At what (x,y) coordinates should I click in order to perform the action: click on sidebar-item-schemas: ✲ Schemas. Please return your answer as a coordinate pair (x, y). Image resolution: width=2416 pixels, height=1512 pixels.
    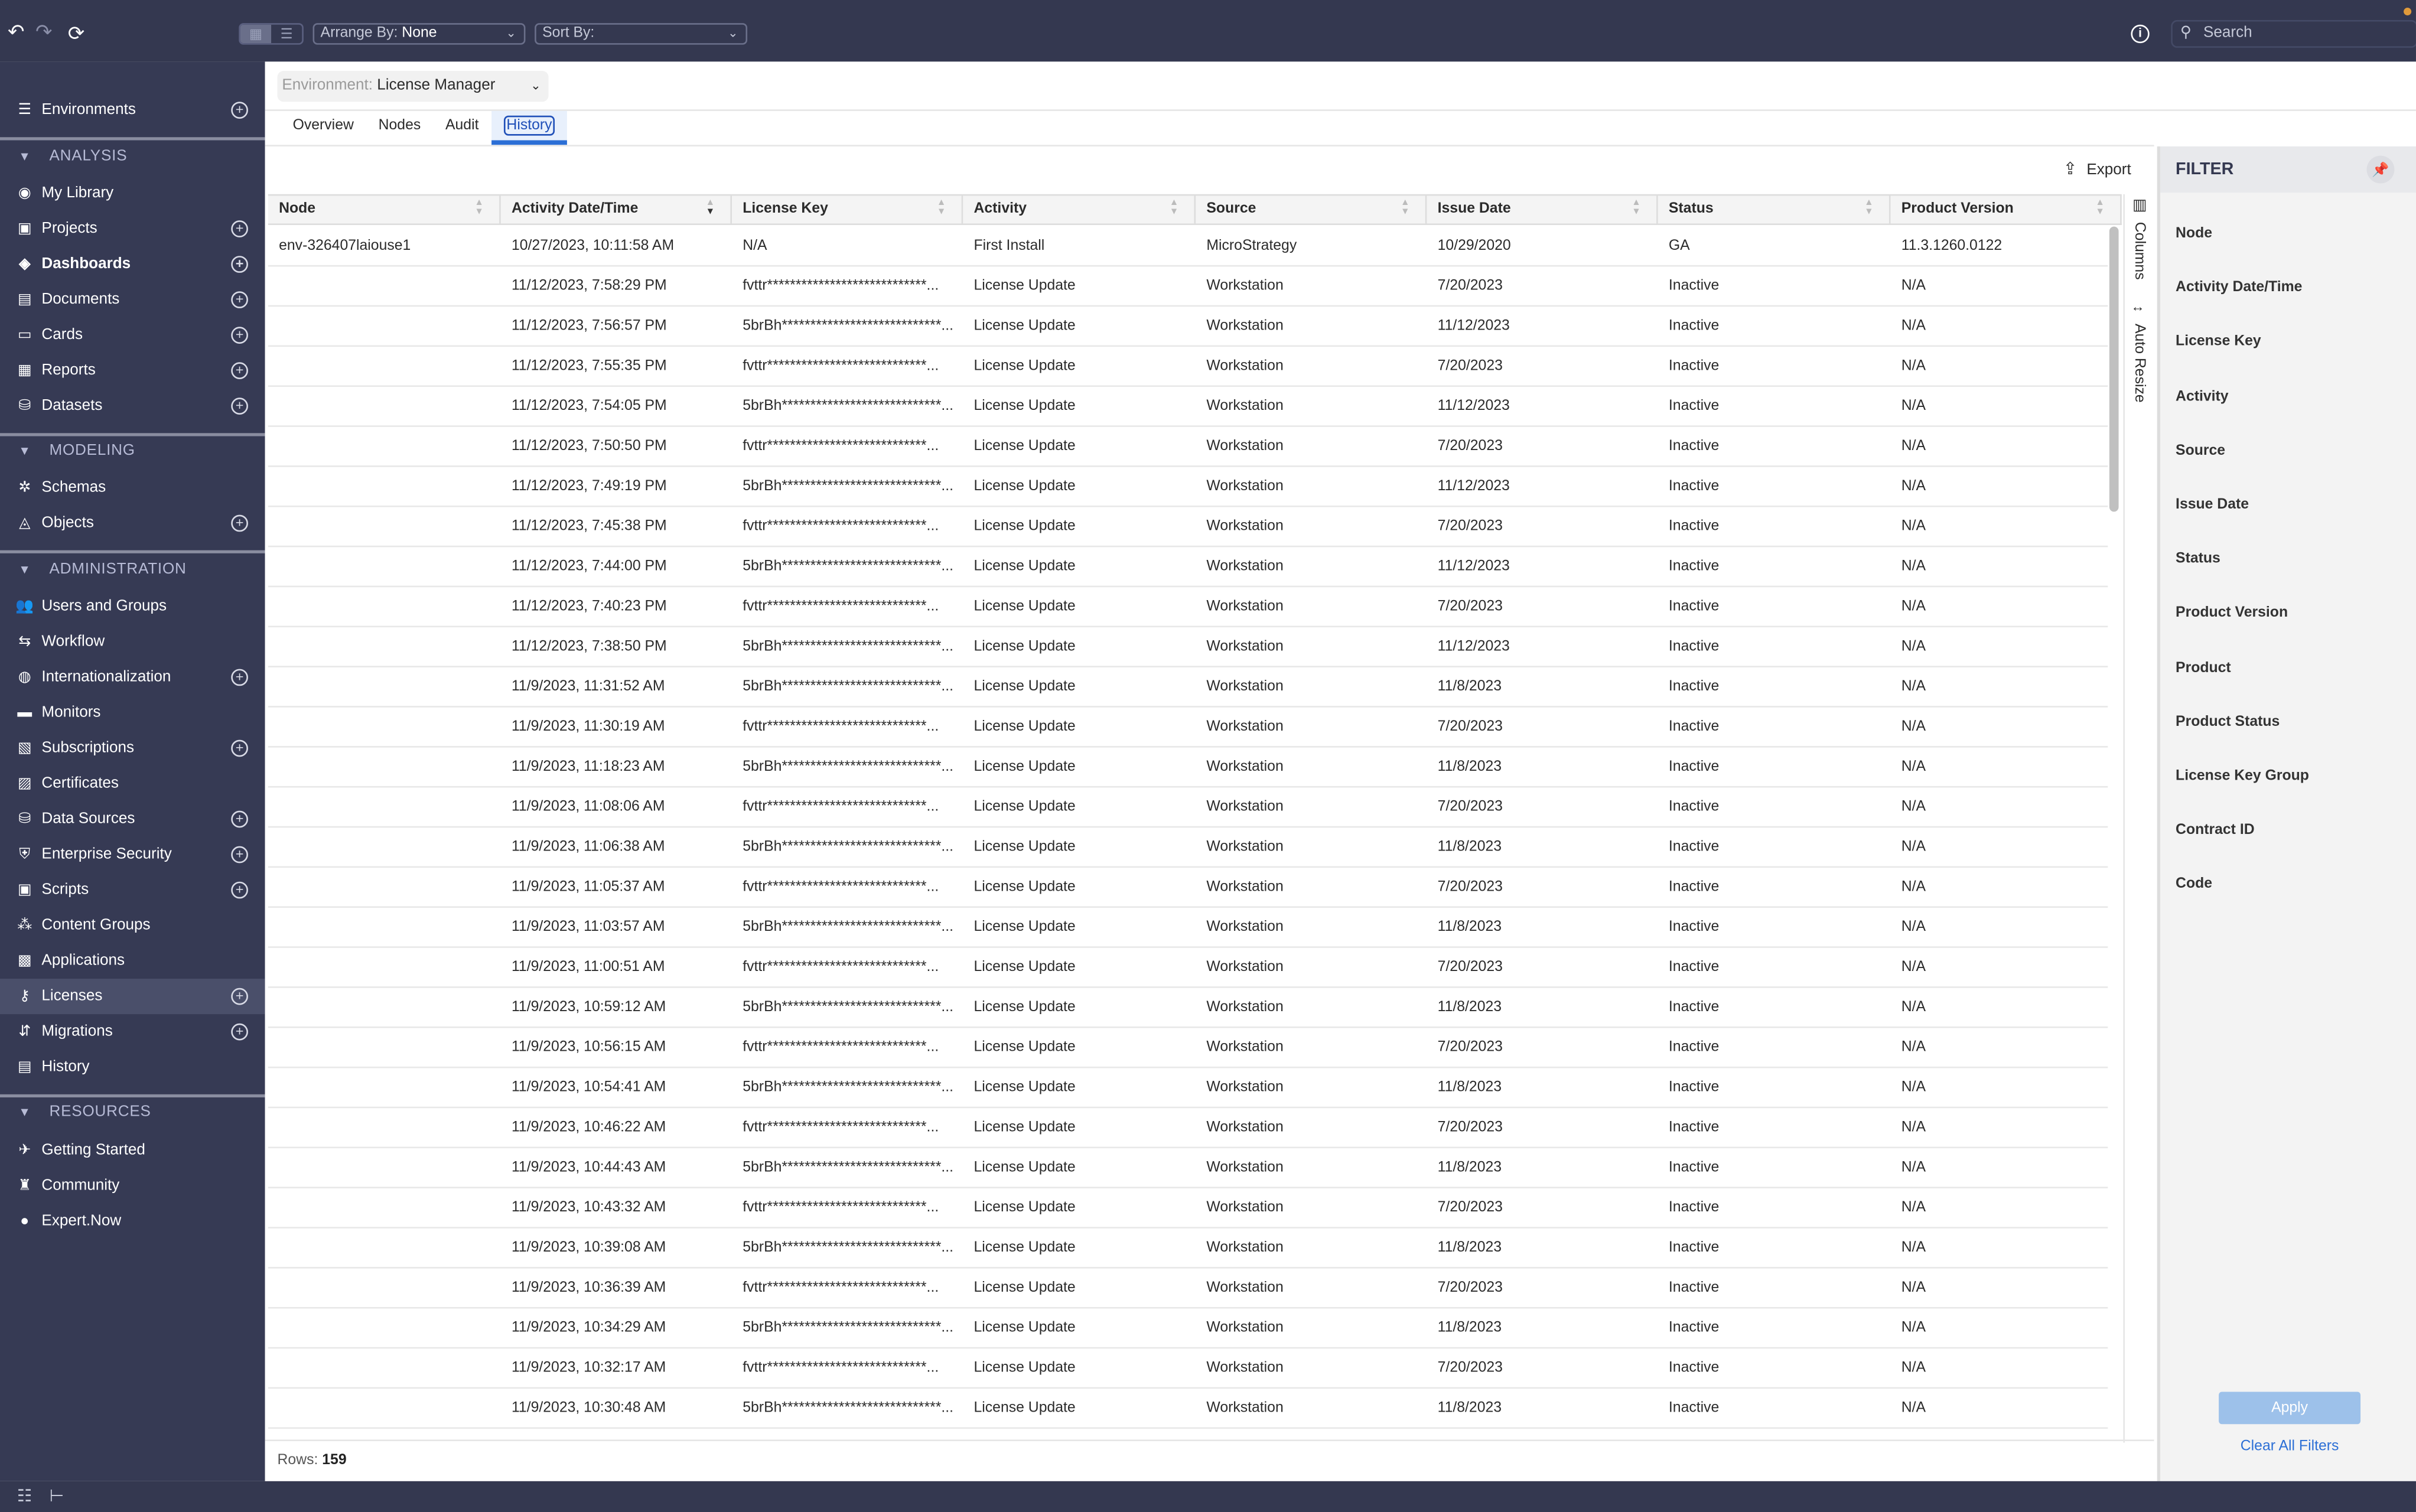
    Looking at the image, I should click on (132, 487).